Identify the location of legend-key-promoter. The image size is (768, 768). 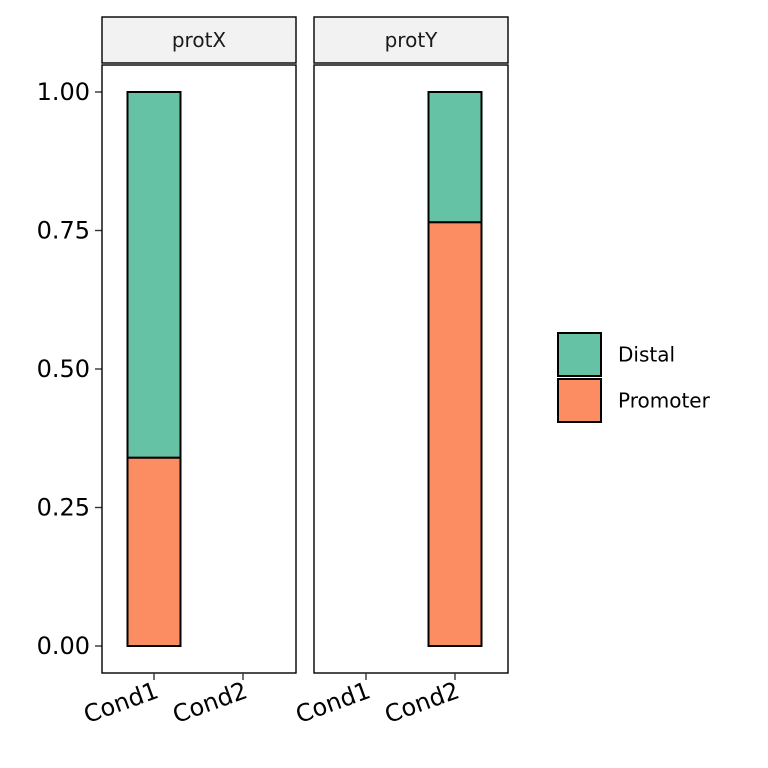
(579, 400).